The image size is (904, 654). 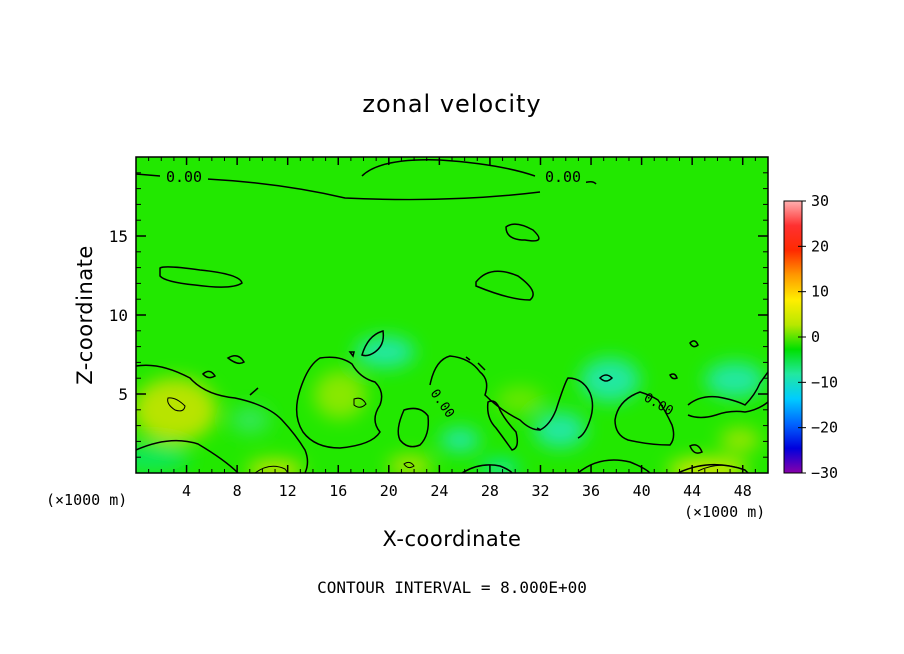 I want to click on colorbar-tick-label: −30, so click(x=824, y=473).